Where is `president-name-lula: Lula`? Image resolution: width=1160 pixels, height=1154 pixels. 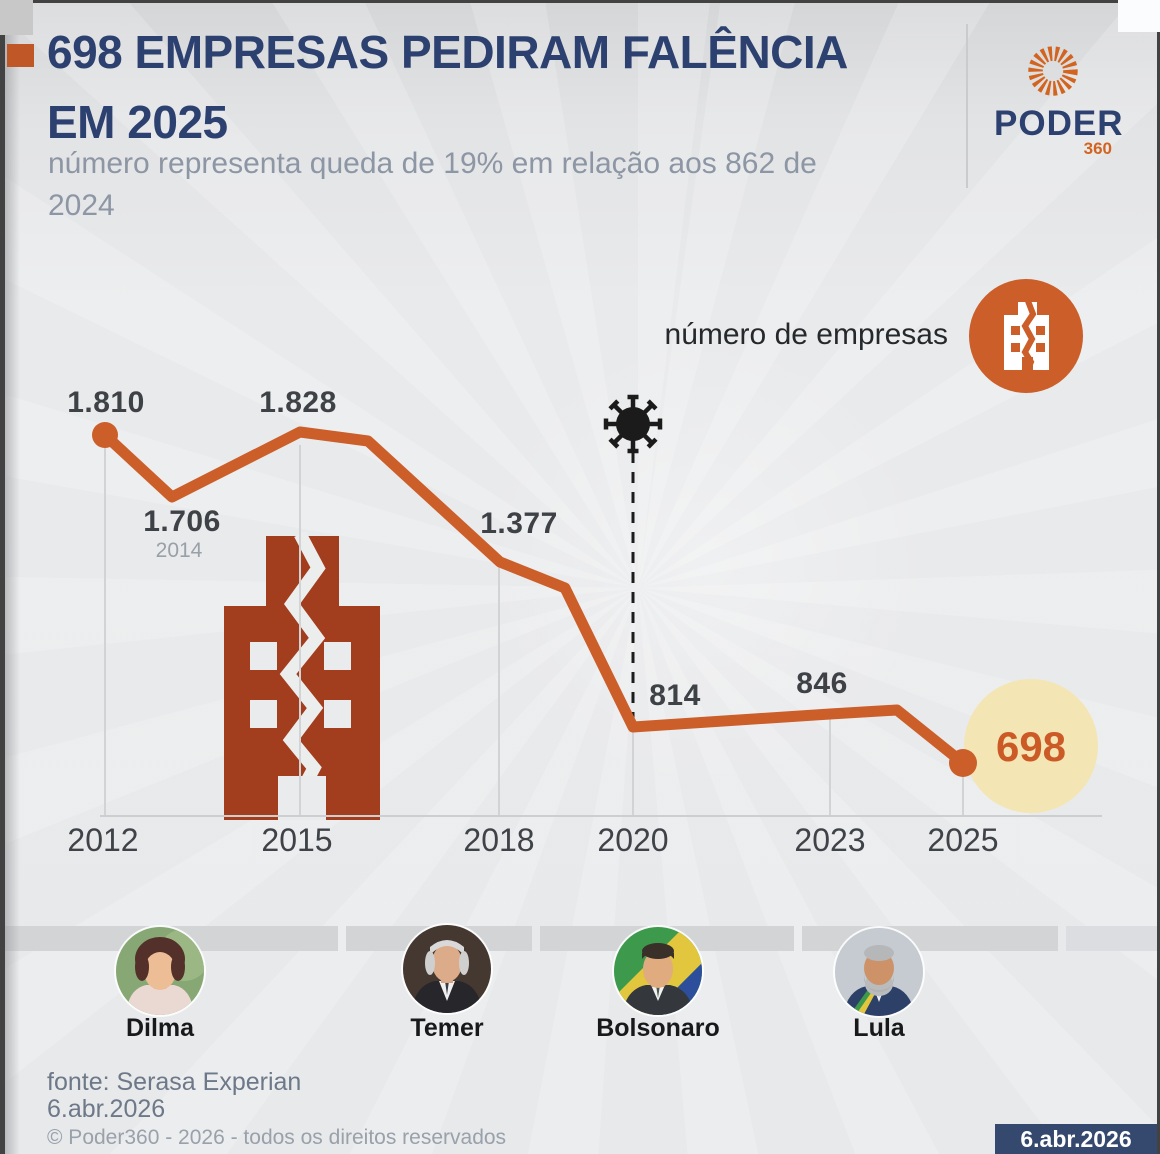
president-name-lula: Lula is located at coordinates (879, 1028).